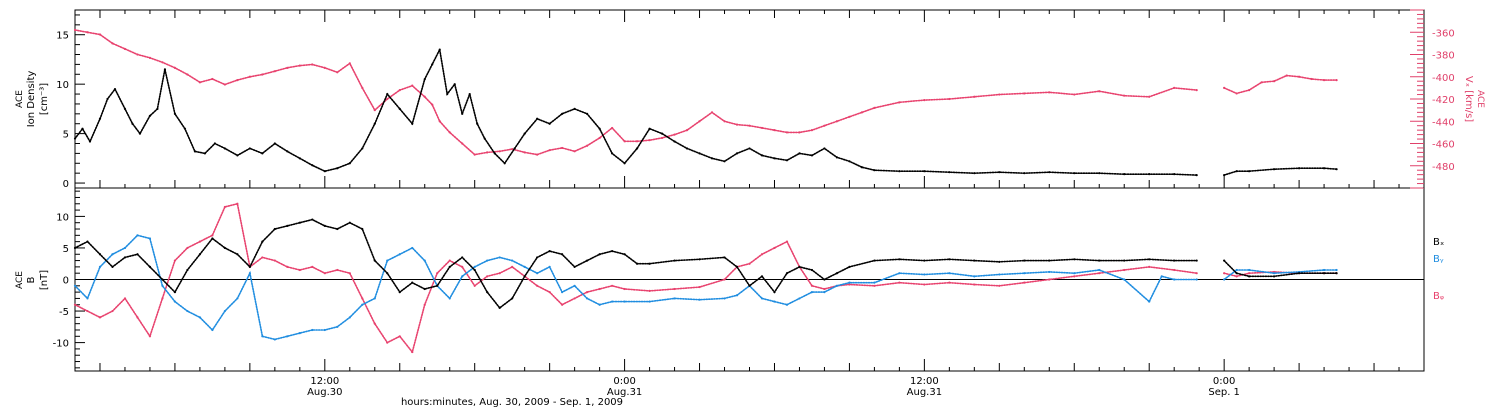 The image size is (1500, 410). Describe the element at coordinates (1438, 242) in the screenshot. I see `legend-bx: Bₓ` at that location.